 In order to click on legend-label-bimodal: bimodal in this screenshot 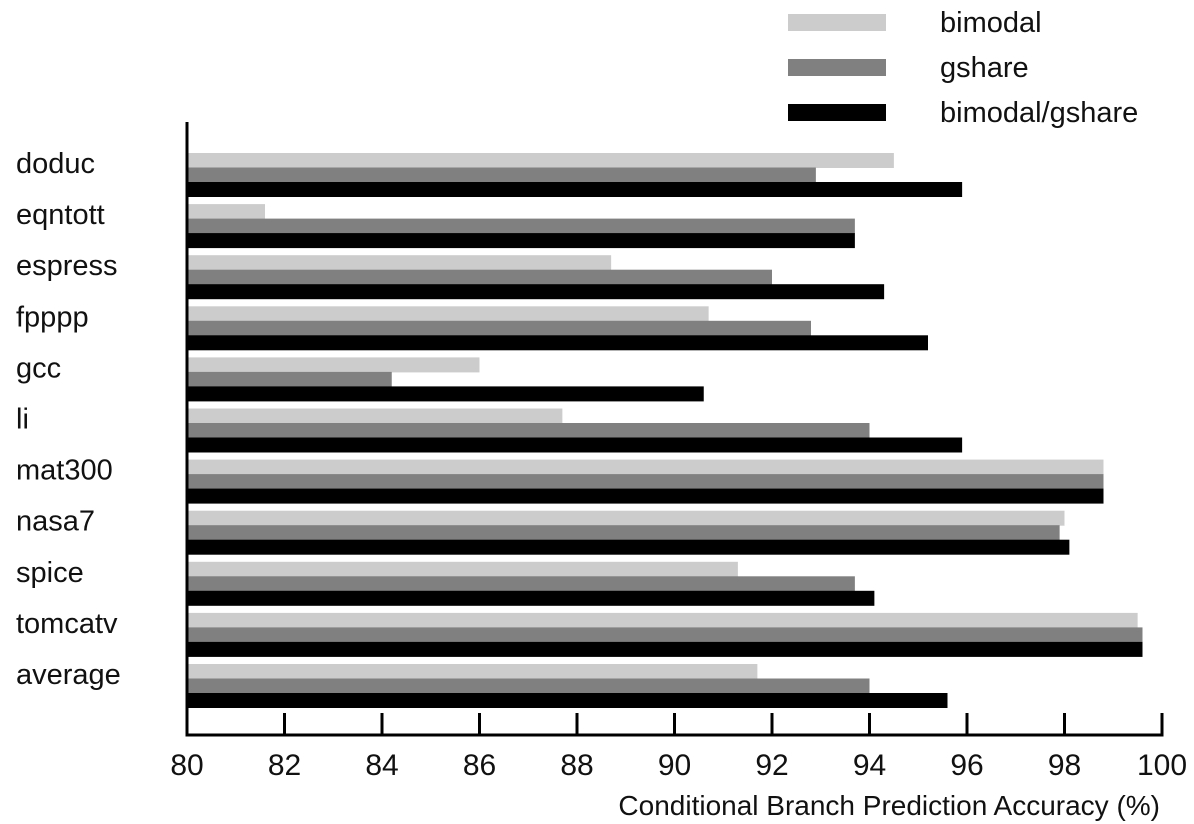, I will do `click(991, 23)`.